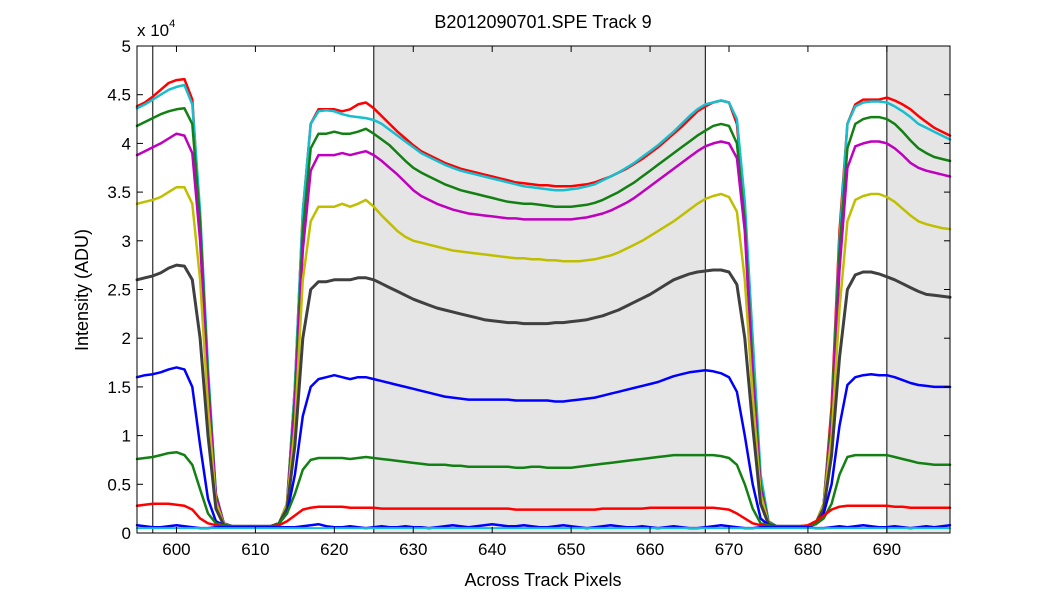  What do you see at coordinates (542, 22) in the screenshot?
I see `chart-title: B2012090701.SPE Track 9` at bounding box center [542, 22].